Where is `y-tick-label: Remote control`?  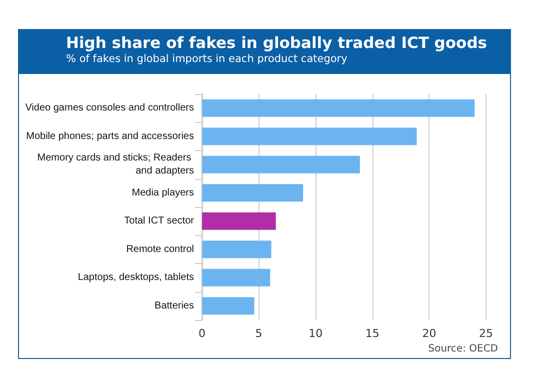 y-tick-label: Remote control is located at coordinates (160, 249).